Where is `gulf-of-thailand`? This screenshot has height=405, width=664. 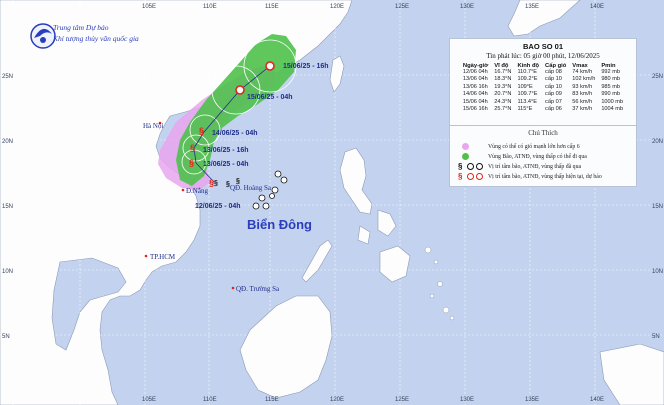 gulf-of-thailand is located at coordinates (89, 304).